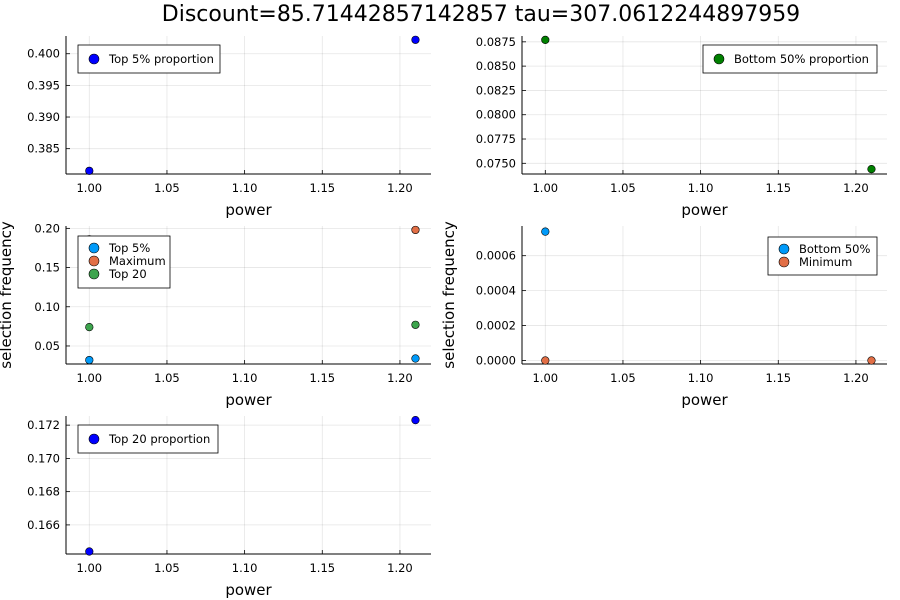  Describe the element at coordinates (496, 139) in the screenshot. I see `y-tick-label: 0.0775` at that location.